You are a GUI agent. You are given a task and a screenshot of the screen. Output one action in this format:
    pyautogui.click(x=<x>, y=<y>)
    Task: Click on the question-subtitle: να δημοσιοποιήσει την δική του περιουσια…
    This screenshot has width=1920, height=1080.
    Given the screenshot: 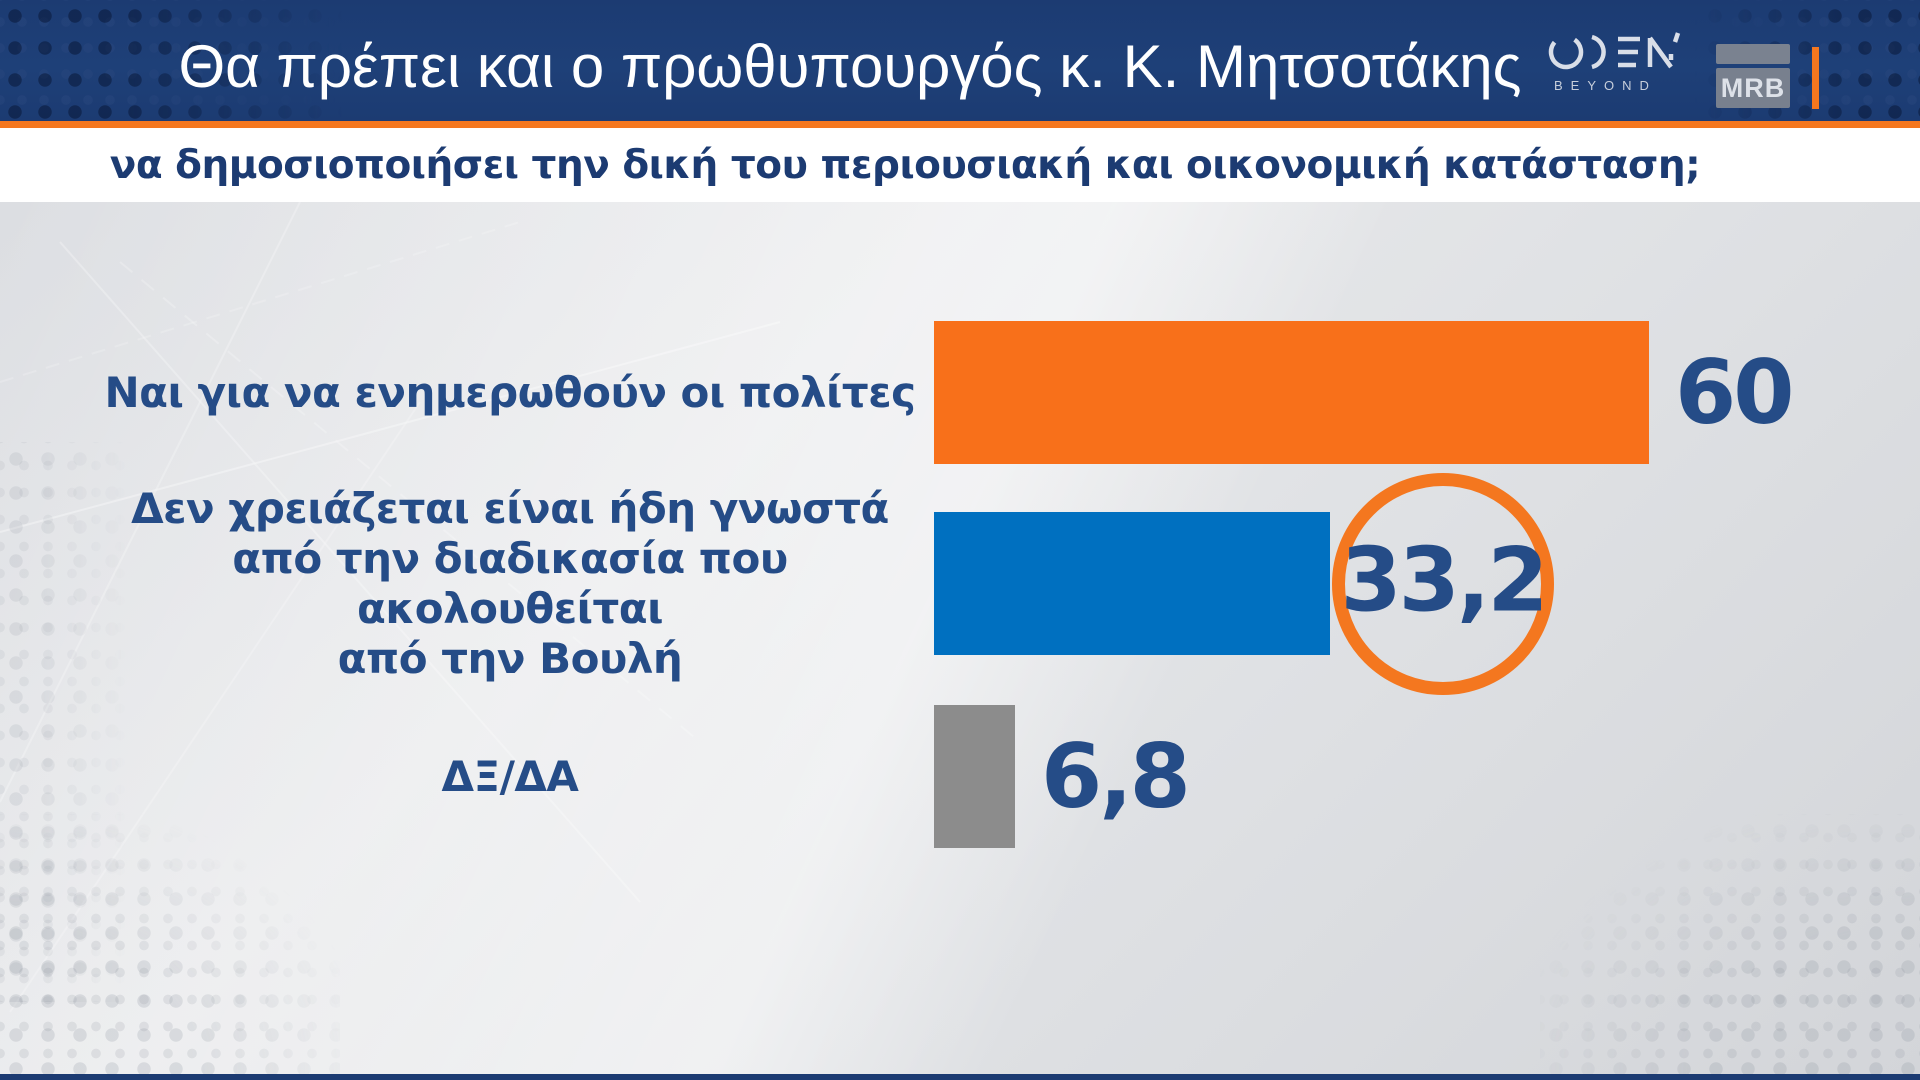 What is the action you would take?
    pyautogui.click(x=905, y=165)
    